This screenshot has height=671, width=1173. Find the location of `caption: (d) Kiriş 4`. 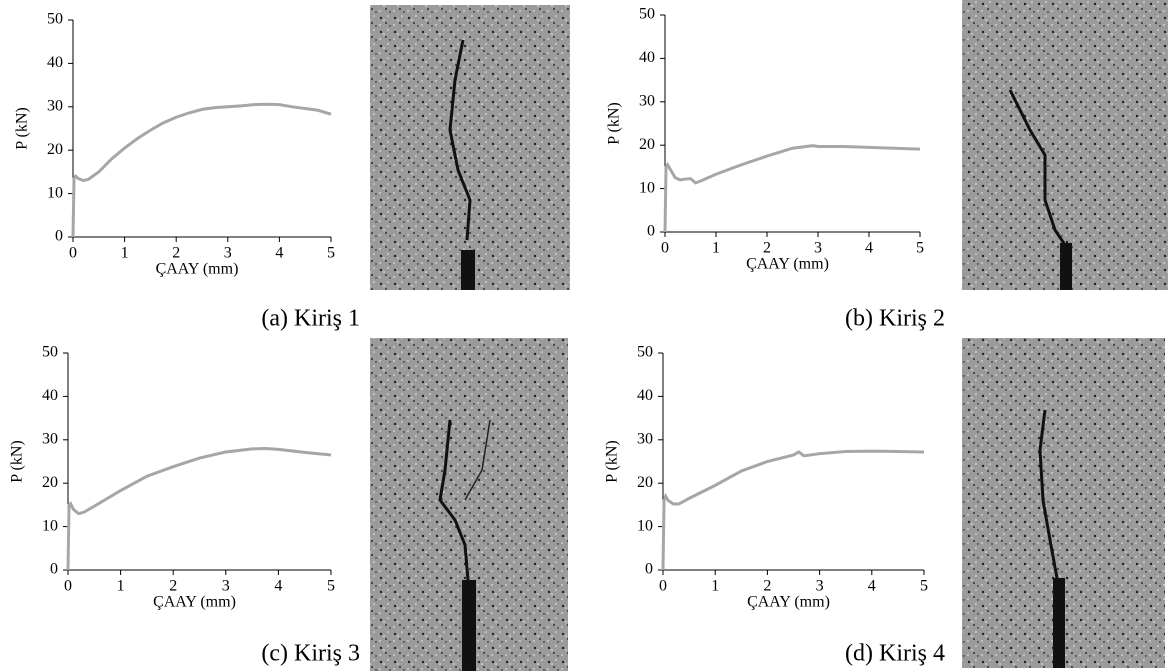

caption: (d) Kiriş 4 is located at coordinates (895, 654).